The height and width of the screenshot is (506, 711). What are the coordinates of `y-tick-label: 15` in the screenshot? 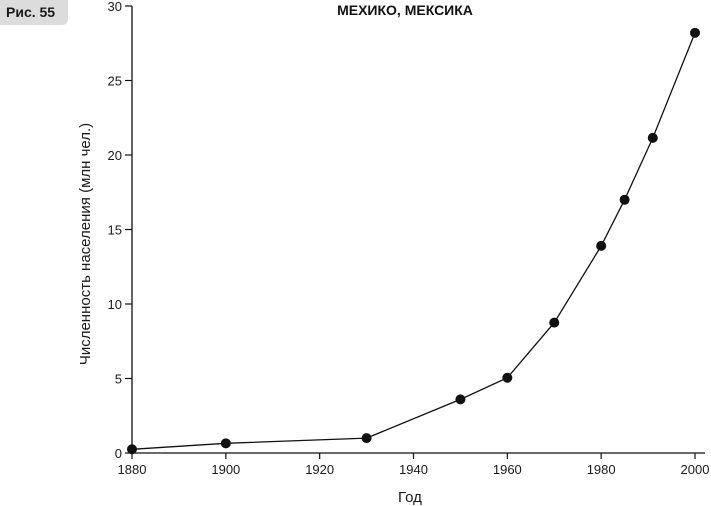 It's located at (115, 230).